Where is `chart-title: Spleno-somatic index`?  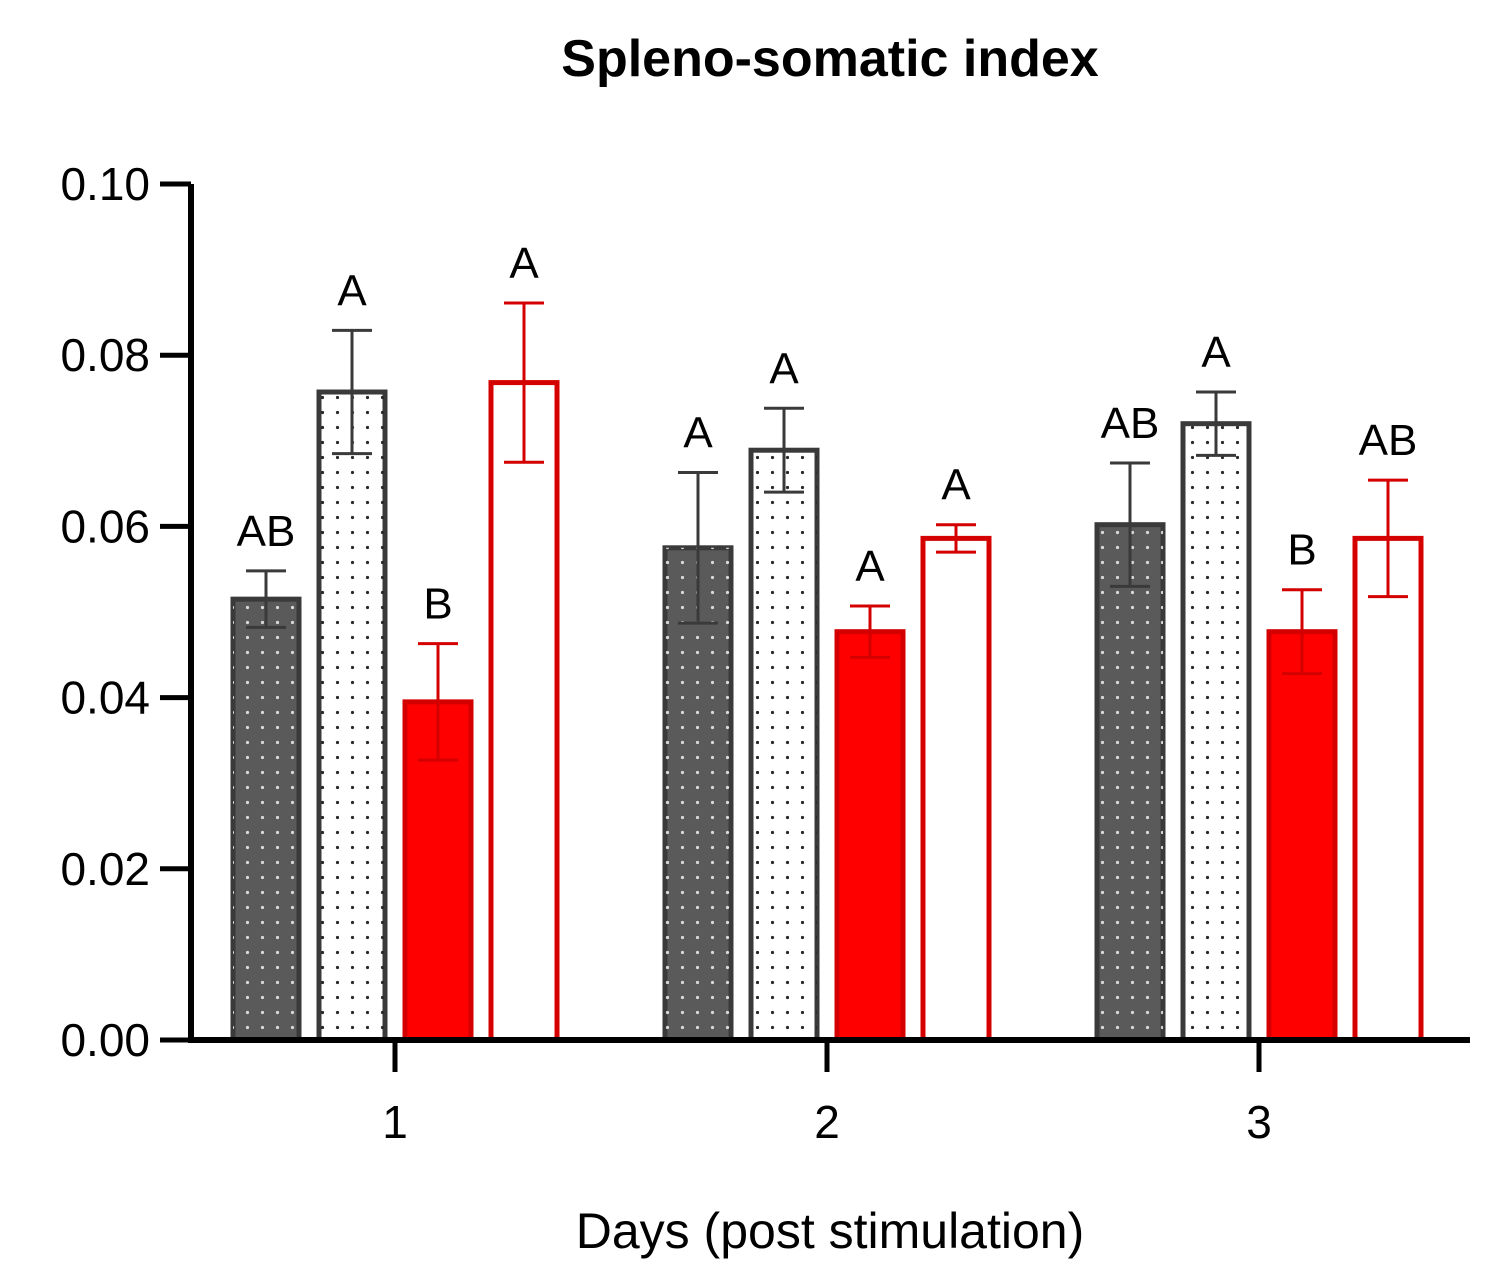 chart-title: Spleno-somatic index is located at coordinates (830, 59).